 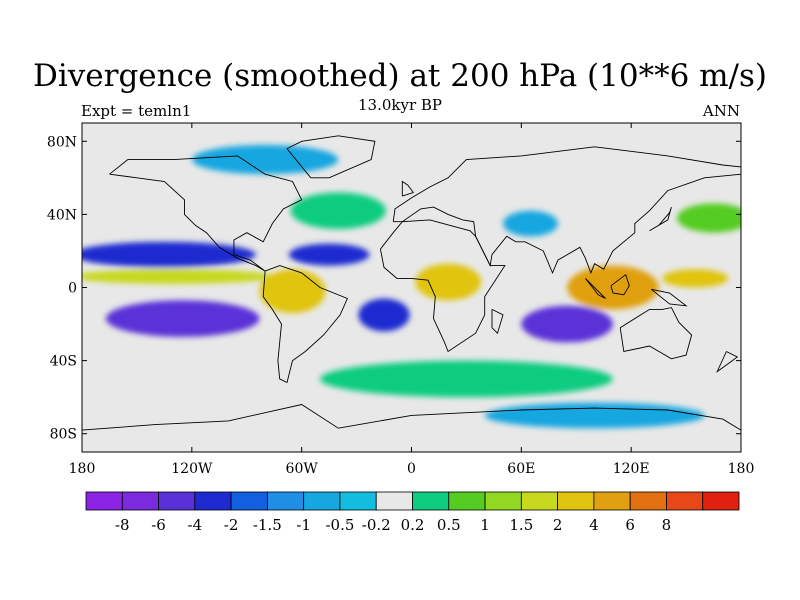 What do you see at coordinates (708, 218) in the screenshot?
I see `field-region-w-pacific-green` at bounding box center [708, 218].